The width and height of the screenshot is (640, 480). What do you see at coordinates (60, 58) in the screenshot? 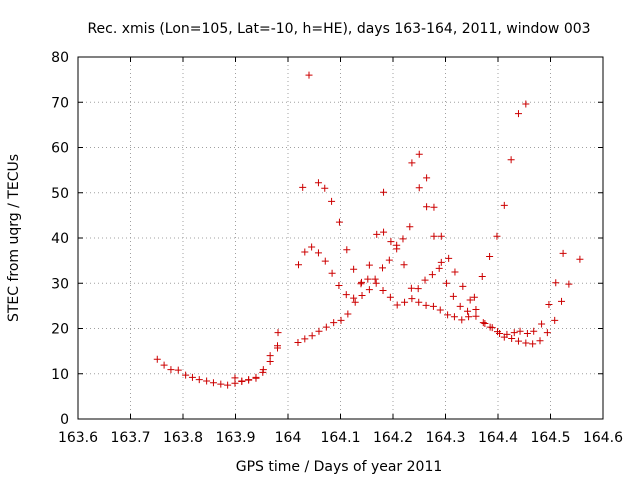
I see `y-tick-label: 80` at bounding box center [60, 58].